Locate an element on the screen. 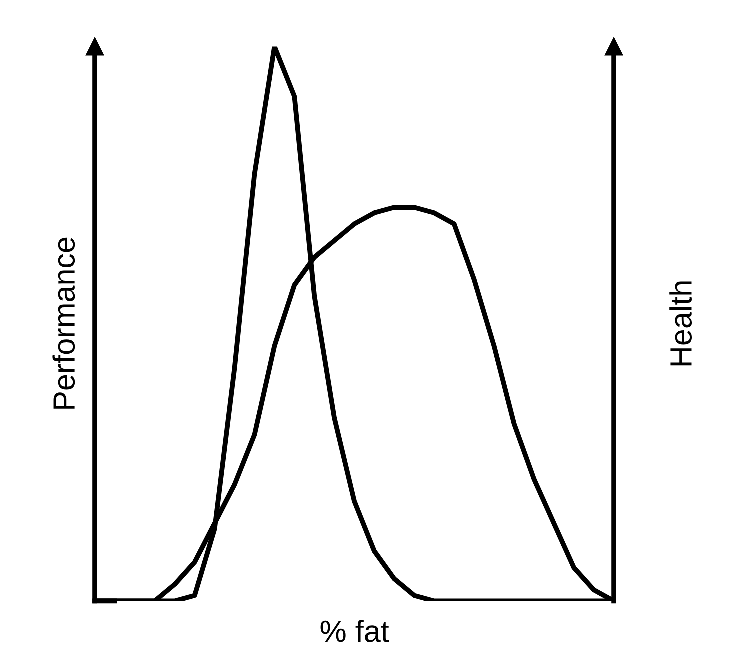  y-axis-title: Performance is located at coordinates (64, 323).